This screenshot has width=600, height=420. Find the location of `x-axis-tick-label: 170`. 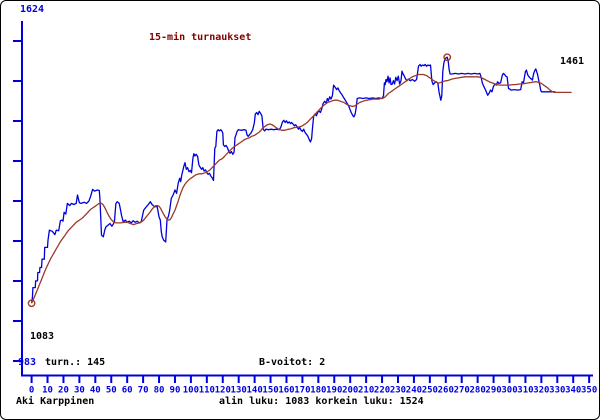

x-axis-tick-label: 170 is located at coordinates (302, 391).